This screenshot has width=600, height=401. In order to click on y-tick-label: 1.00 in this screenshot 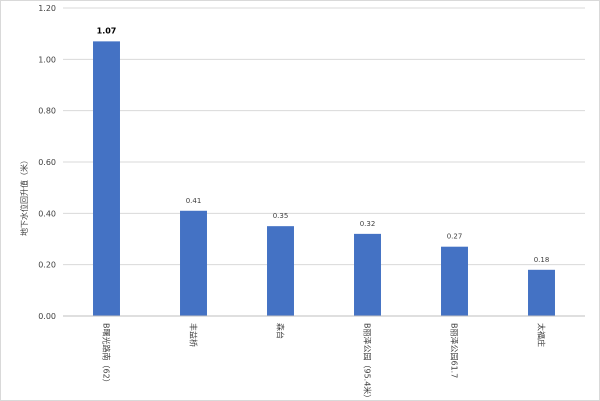, I will do `click(47, 59)`.